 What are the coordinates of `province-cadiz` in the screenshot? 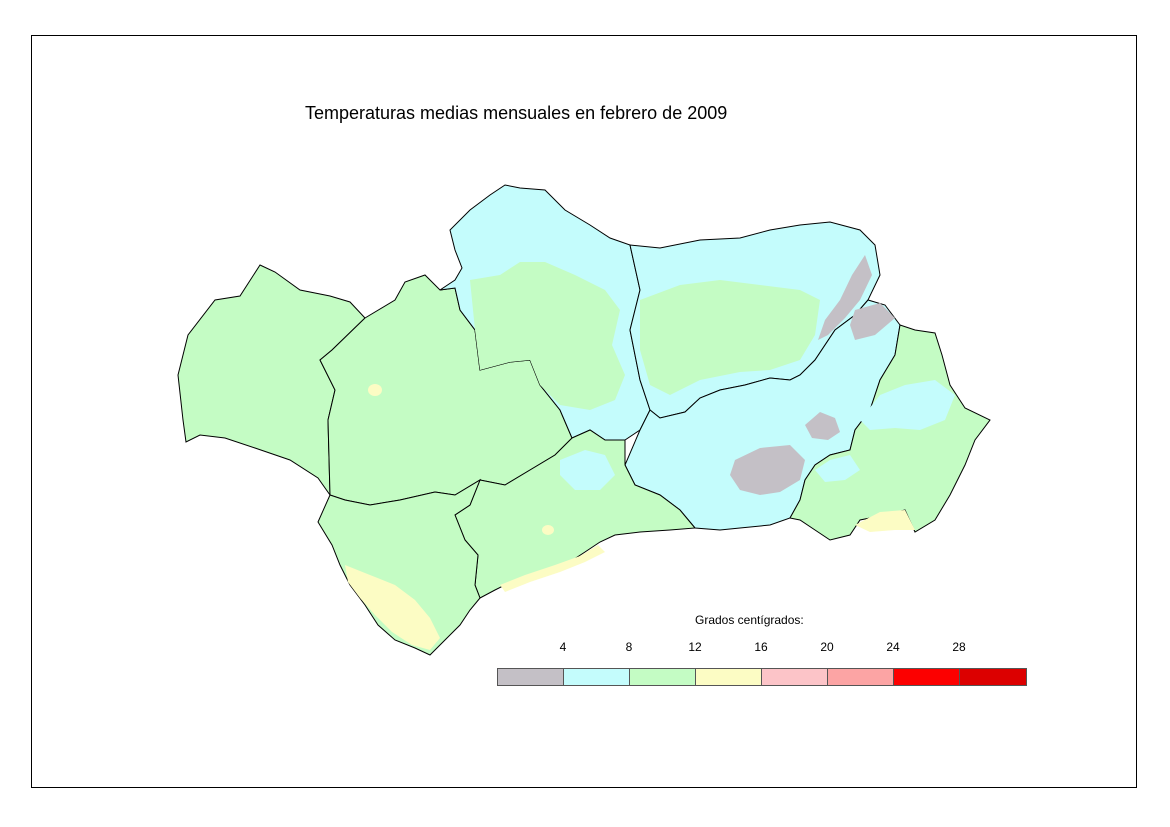 It's located at (399, 567).